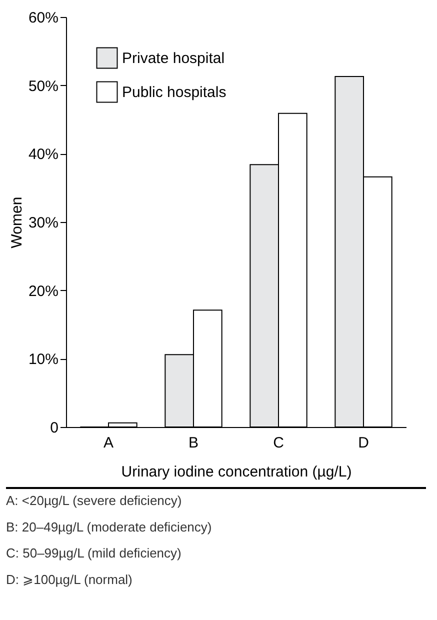 The width and height of the screenshot is (437, 620). What do you see at coordinates (108, 443) in the screenshot?
I see `x-tick-label: A` at bounding box center [108, 443].